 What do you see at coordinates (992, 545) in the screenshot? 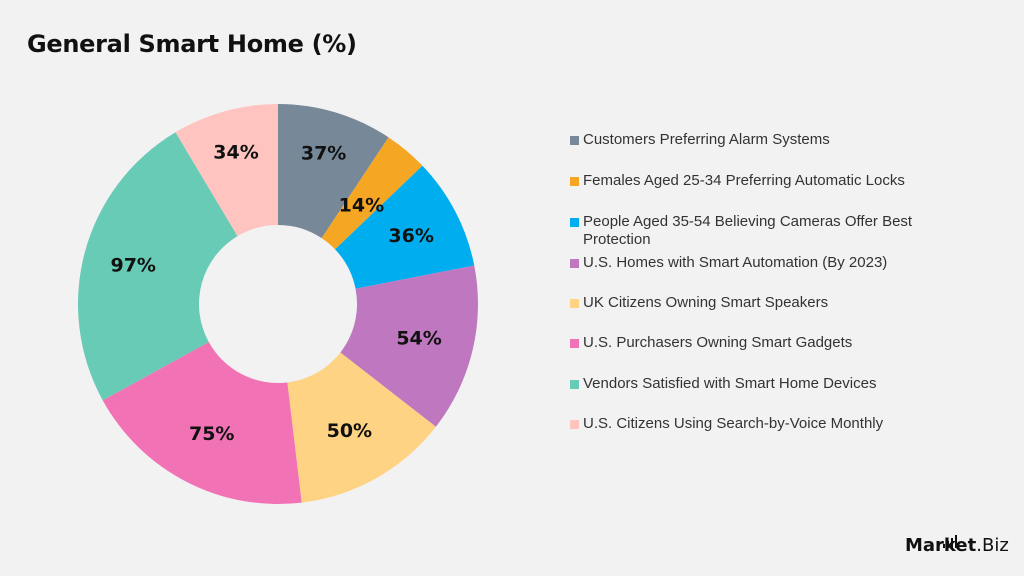
I see `logo-suffix: .Biz` at bounding box center [992, 545].